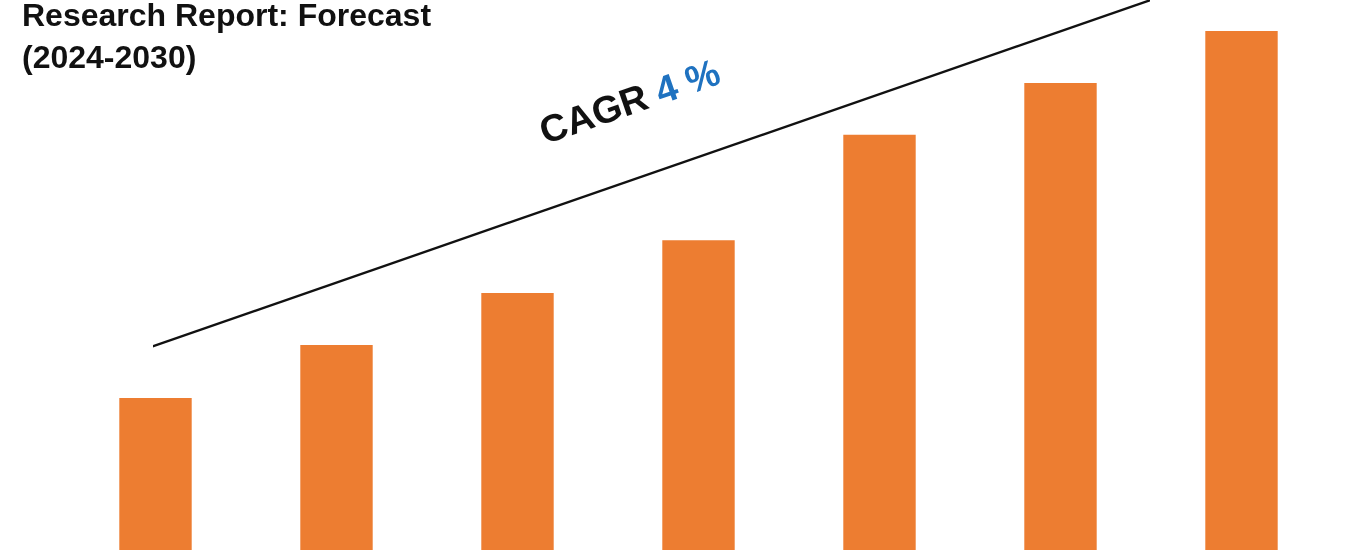 The height and width of the screenshot is (550, 1370). What do you see at coordinates (227, 38) in the screenshot?
I see `chart-title: Research Report: Forecast (2024-2030)` at bounding box center [227, 38].